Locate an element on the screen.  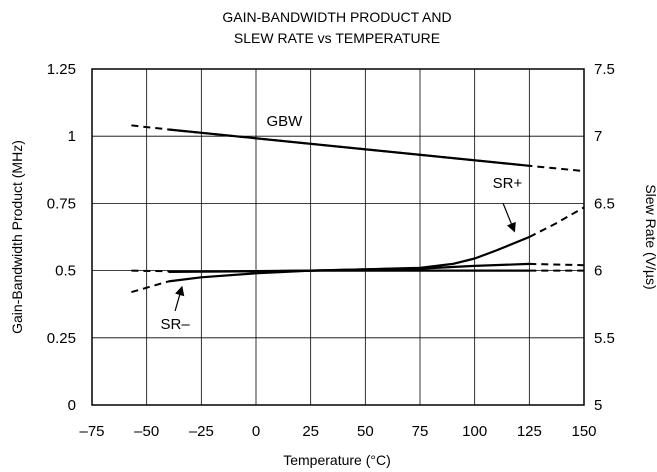
x-tick-label: 125 is located at coordinates (529, 431).